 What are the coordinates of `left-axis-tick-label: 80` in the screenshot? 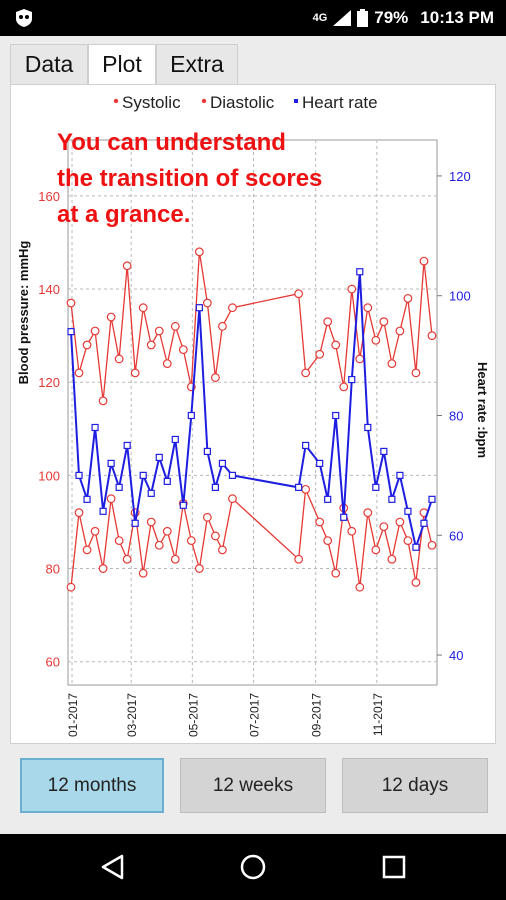 It's located at (53, 569).